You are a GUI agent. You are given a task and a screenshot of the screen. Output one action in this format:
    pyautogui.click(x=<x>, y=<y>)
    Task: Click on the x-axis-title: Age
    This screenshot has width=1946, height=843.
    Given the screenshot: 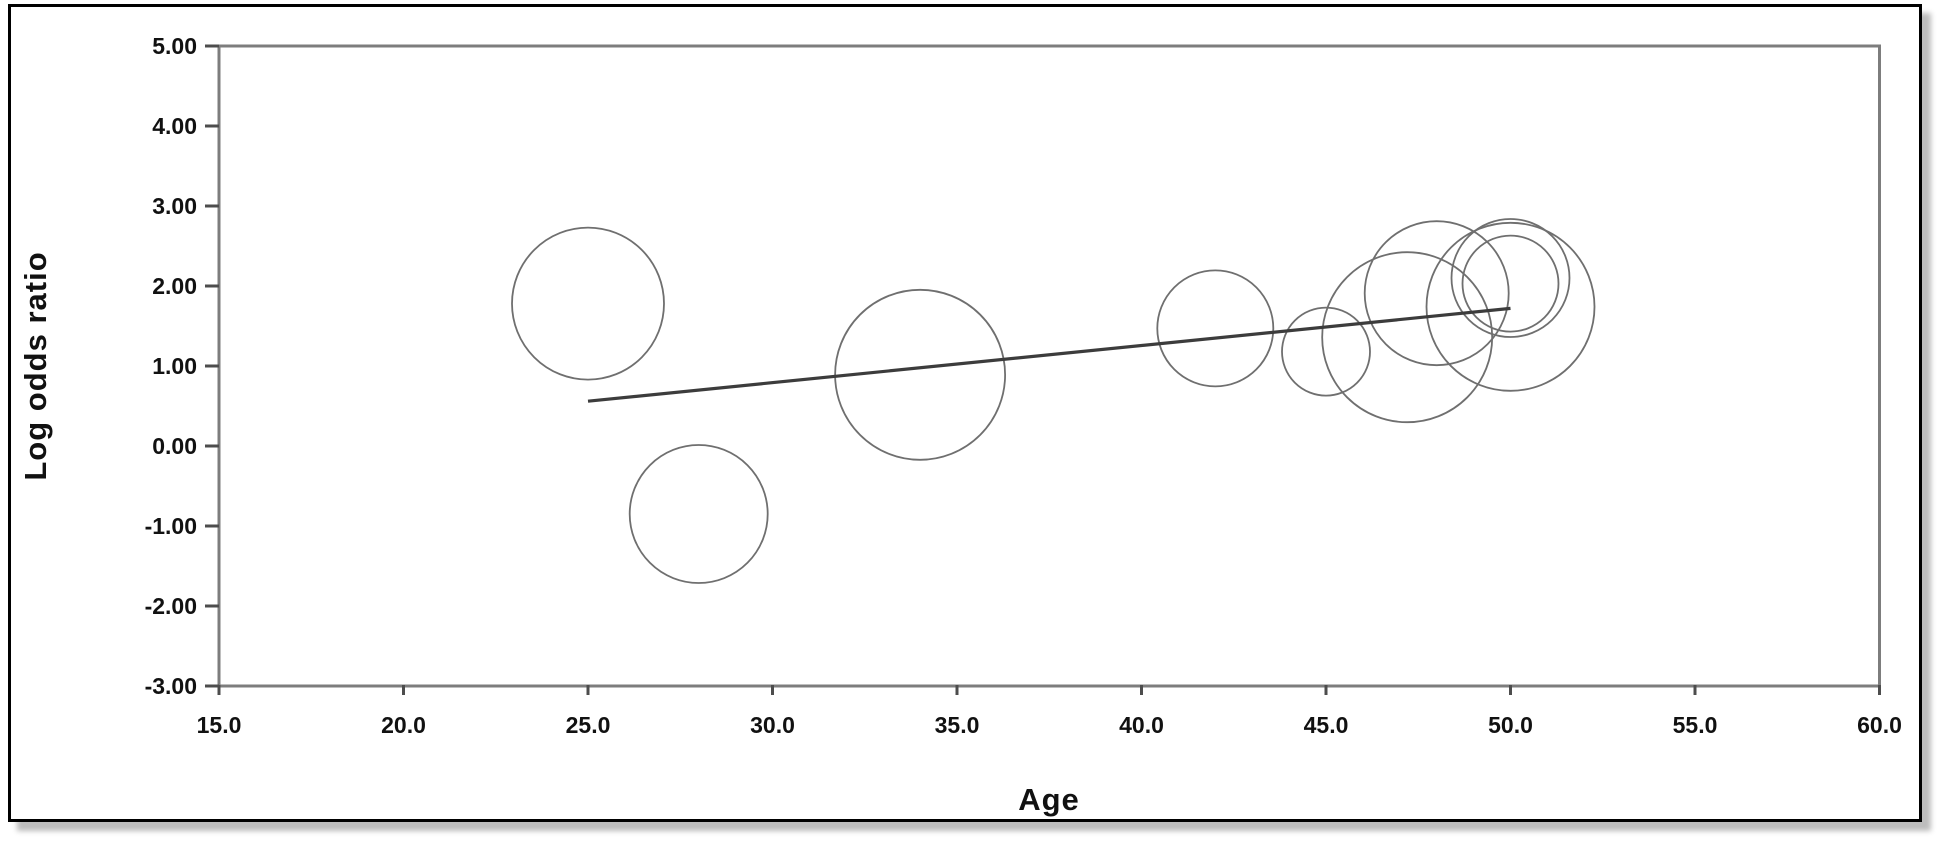 What is the action you would take?
    pyautogui.click(x=1049, y=799)
    